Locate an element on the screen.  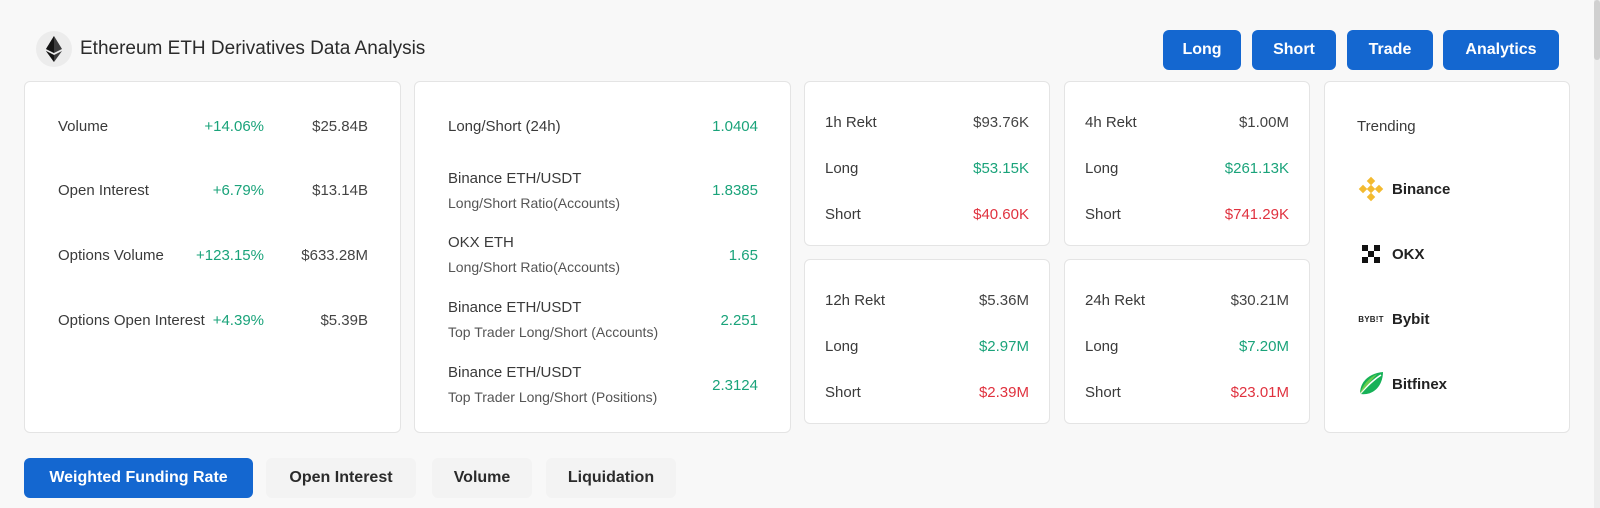
ratio-value: 2.3124 is located at coordinates (735, 385).